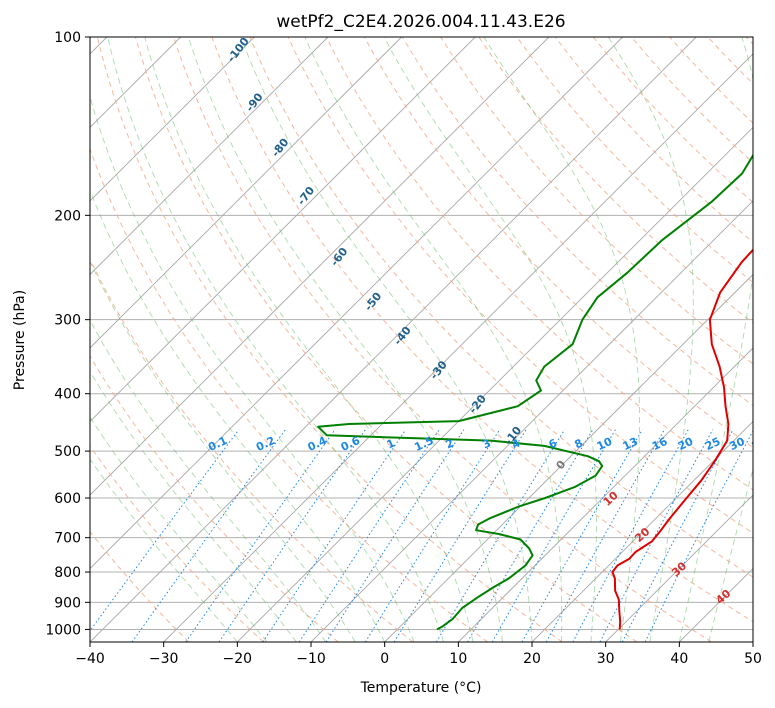 Image resolution: width=775 pixels, height=708 pixels. Describe the element at coordinates (686, 444) in the screenshot. I see `mixing-ratio-label: 20` at that location.